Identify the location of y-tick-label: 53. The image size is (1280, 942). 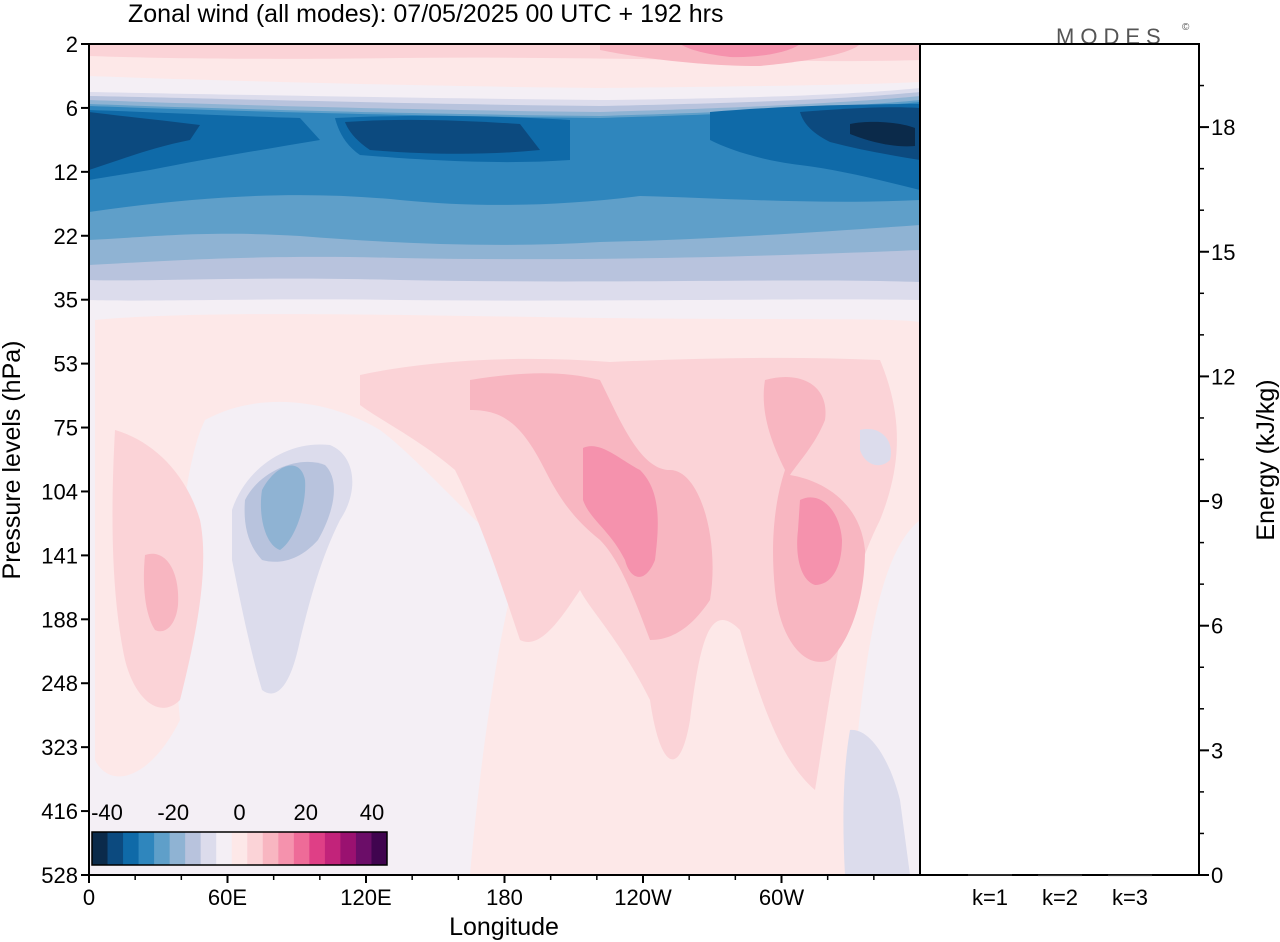
(66, 364).